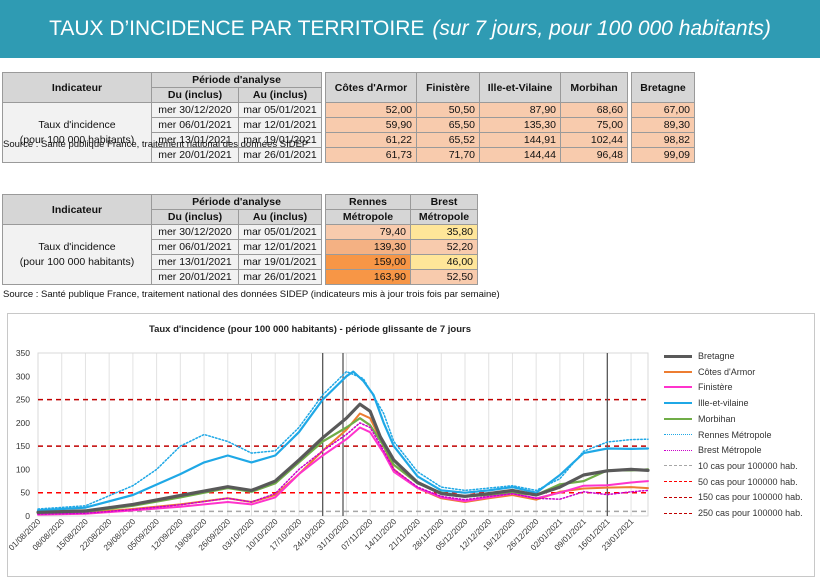 Image resolution: width=820 pixels, height=578 pixels. Describe the element at coordinates (368, 247) in the screenshot. I see `value-rennes-metropole: 139,30` at that location.